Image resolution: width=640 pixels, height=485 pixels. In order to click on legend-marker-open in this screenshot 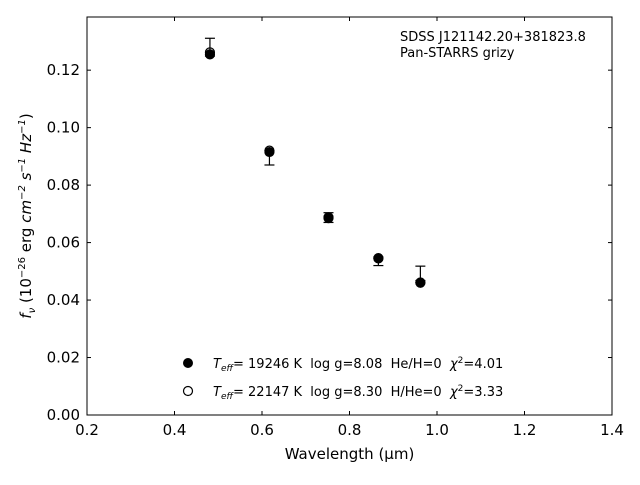, I will do `click(188, 391)`.